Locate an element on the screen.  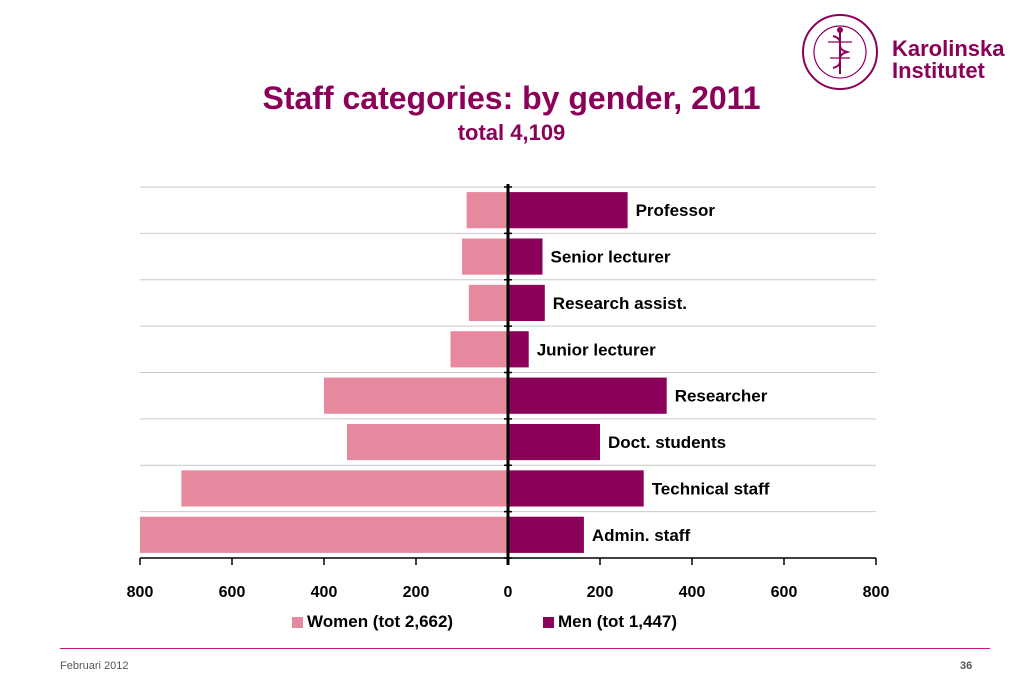
legend-swatch-men is located at coordinates (548, 622).